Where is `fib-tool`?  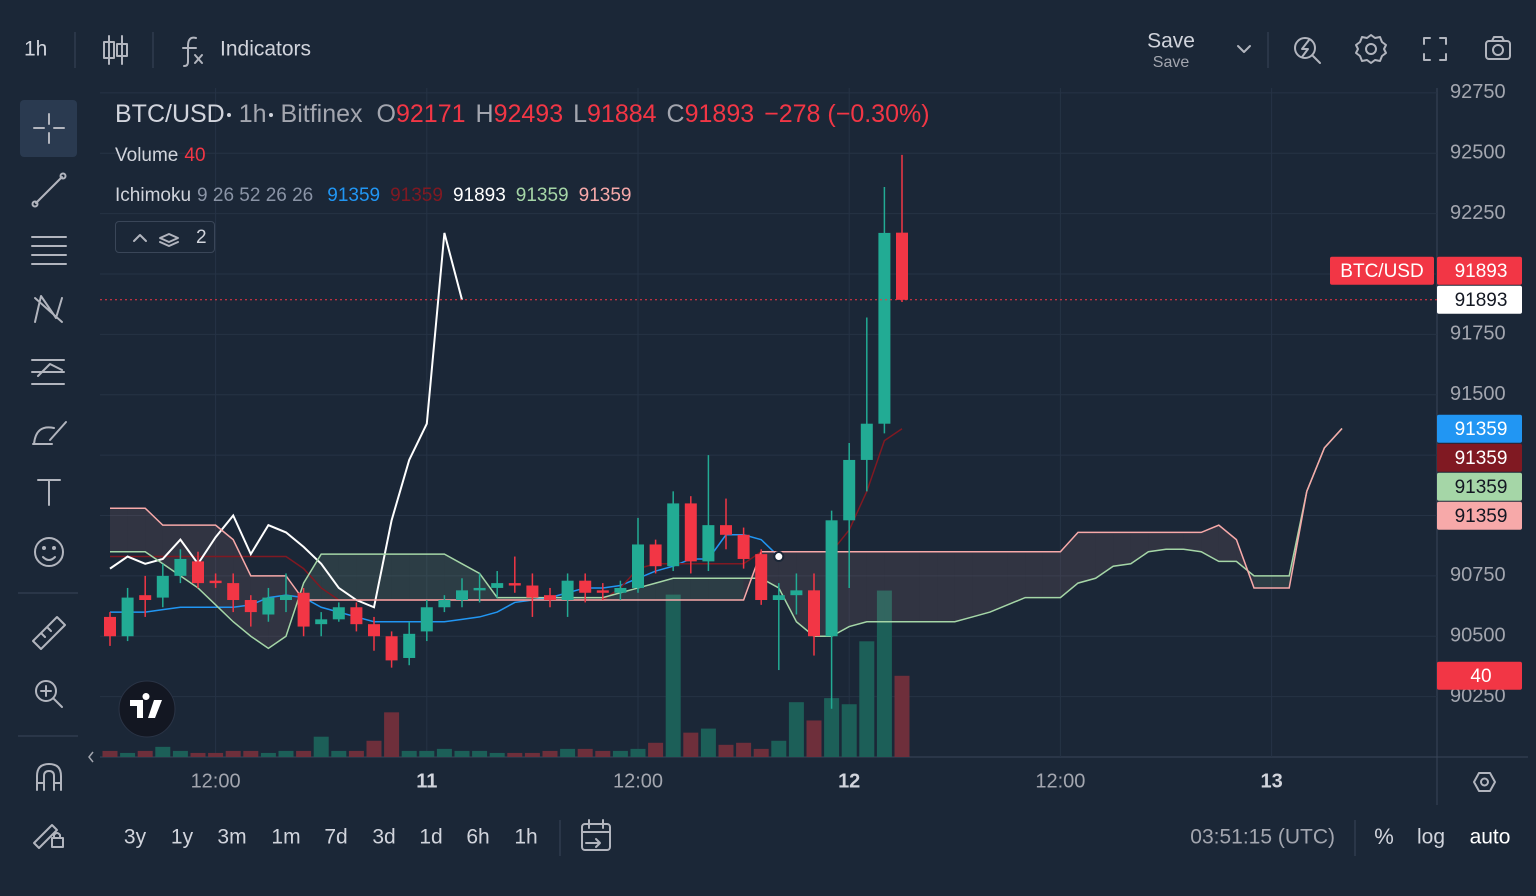
fib-tool is located at coordinates (49, 250).